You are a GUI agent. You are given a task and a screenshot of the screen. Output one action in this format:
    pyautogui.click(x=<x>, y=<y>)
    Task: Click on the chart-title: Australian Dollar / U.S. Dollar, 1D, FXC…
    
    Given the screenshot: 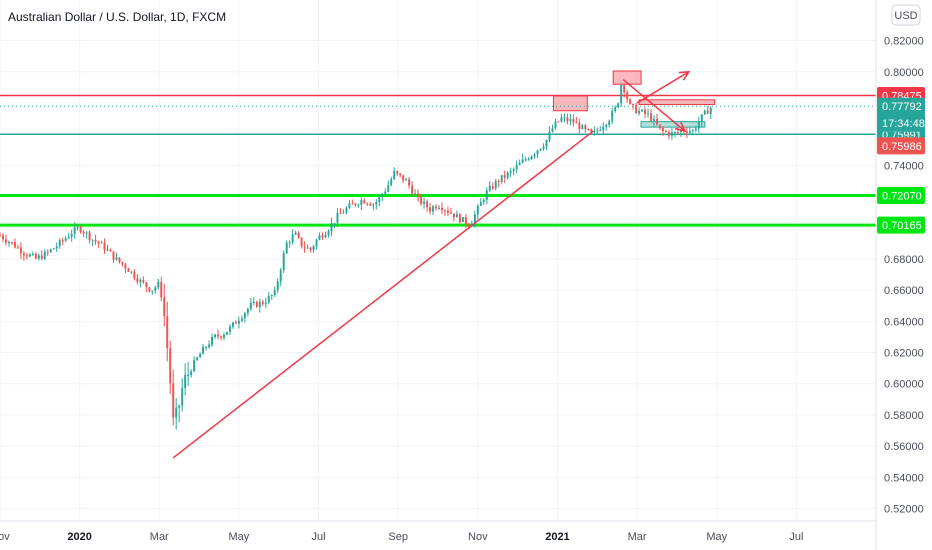 What is the action you would take?
    pyautogui.click(x=117, y=17)
    